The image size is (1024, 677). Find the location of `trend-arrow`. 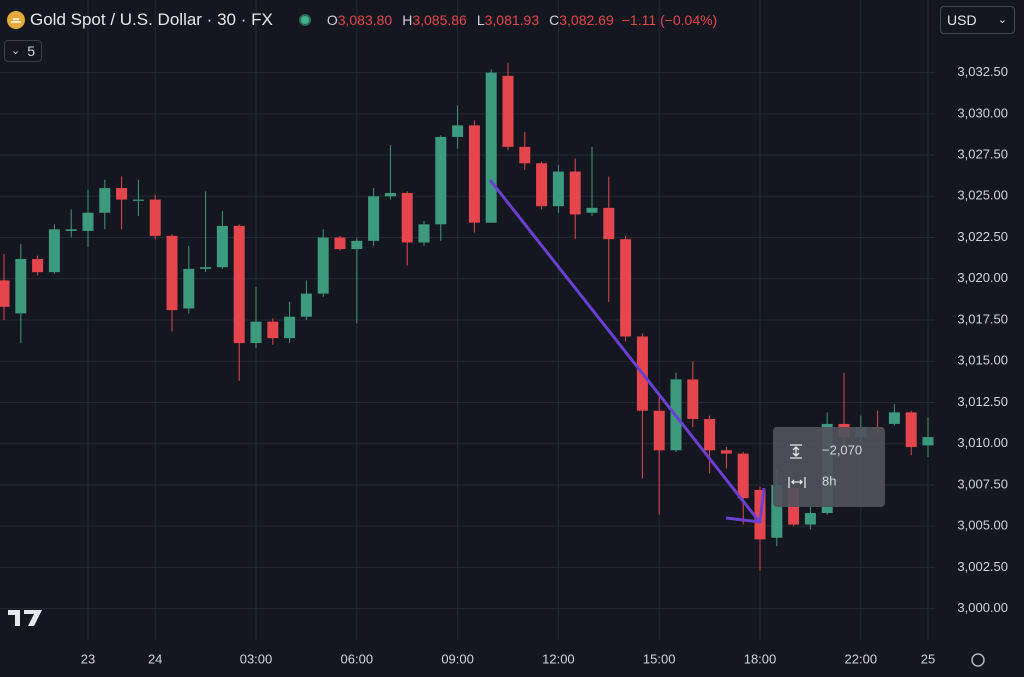

trend-arrow is located at coordinates (624, 350).